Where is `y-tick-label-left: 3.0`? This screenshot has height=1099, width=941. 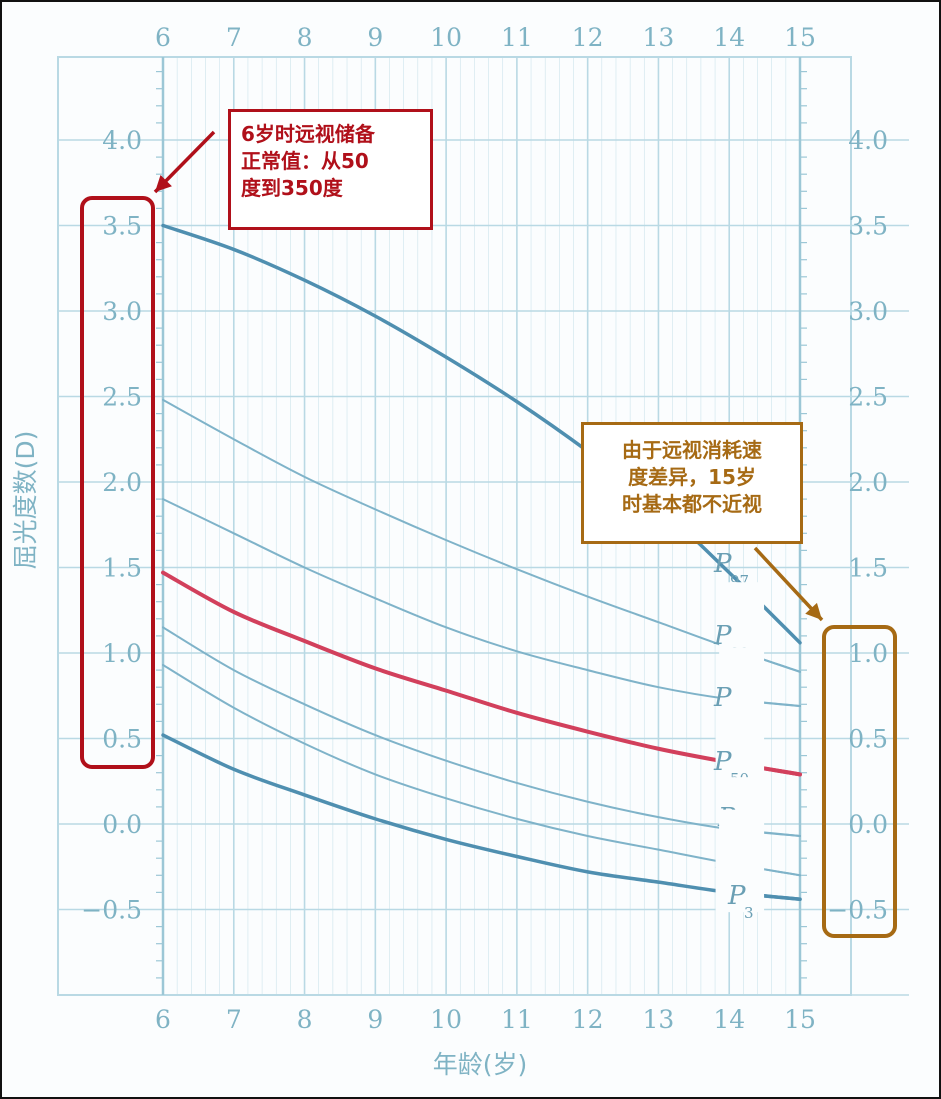
y-tick-label-left: 3.0 is located at coordinates (122, 311).